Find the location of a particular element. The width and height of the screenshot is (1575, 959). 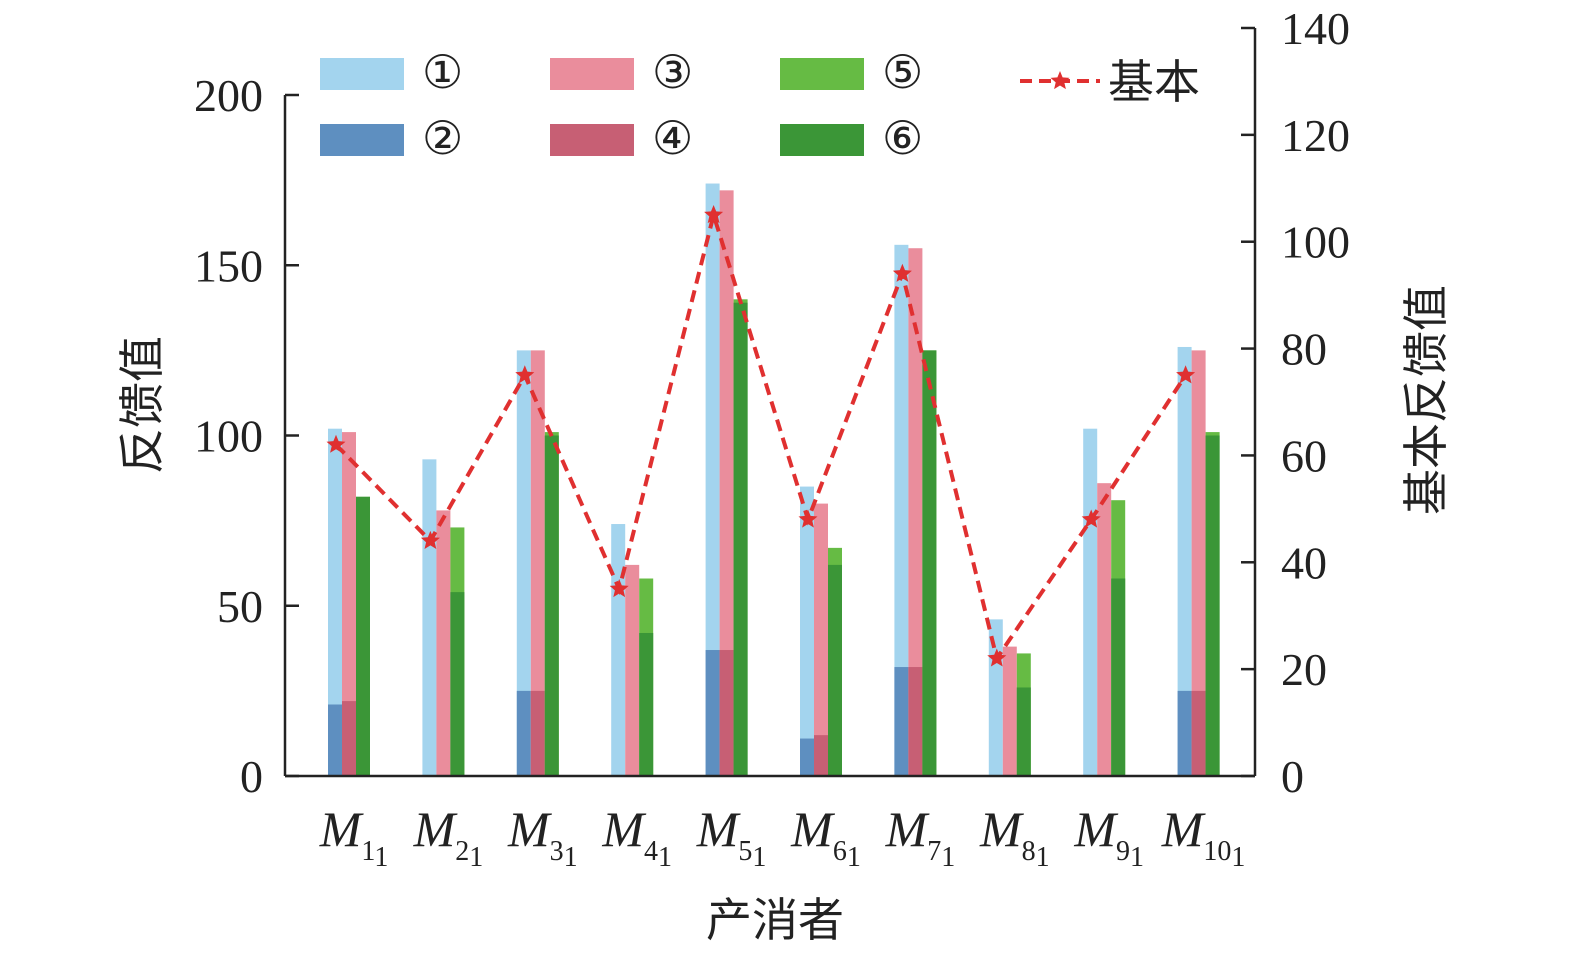

legend-label-3: ⑤ is located at coordinates (902, 72).